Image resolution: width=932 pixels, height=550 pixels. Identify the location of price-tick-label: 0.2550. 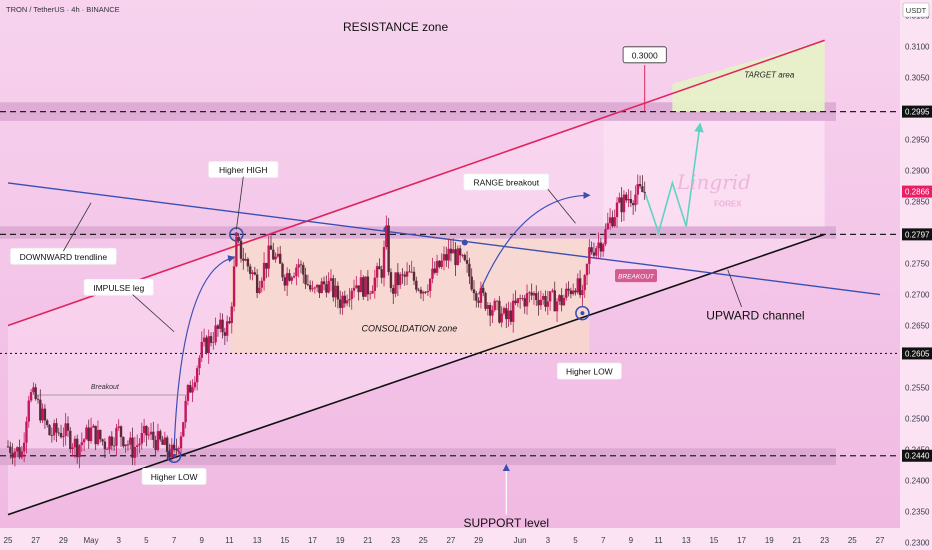
(917, 388).